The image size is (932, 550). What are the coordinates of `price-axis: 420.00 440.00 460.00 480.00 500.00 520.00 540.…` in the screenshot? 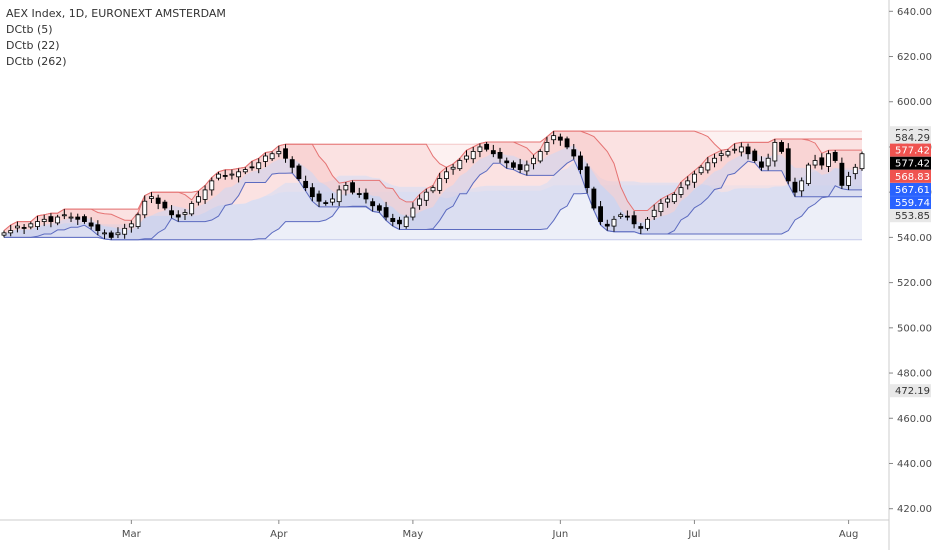 It's located at (910, 275).